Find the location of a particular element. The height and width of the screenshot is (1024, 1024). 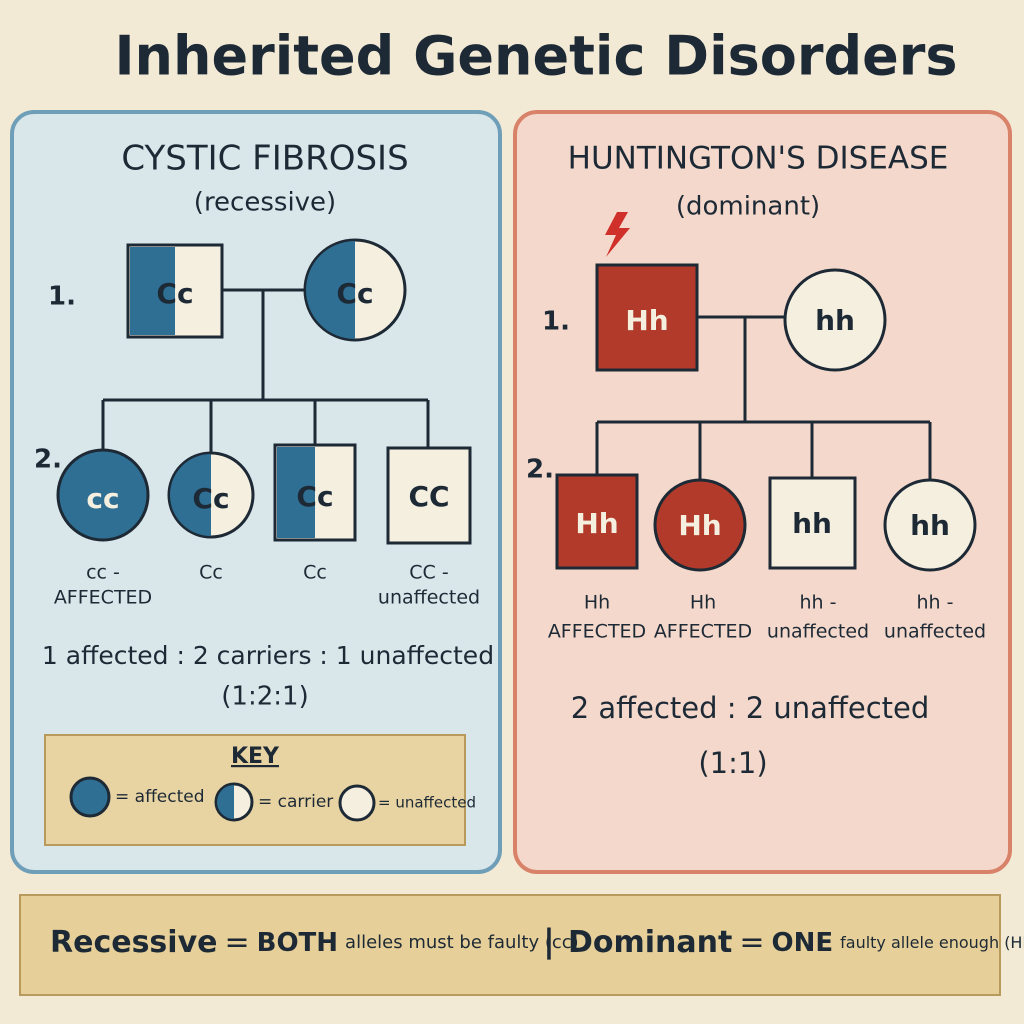

panel-subtitle: (recessive) is located at coordinates (265, 203).